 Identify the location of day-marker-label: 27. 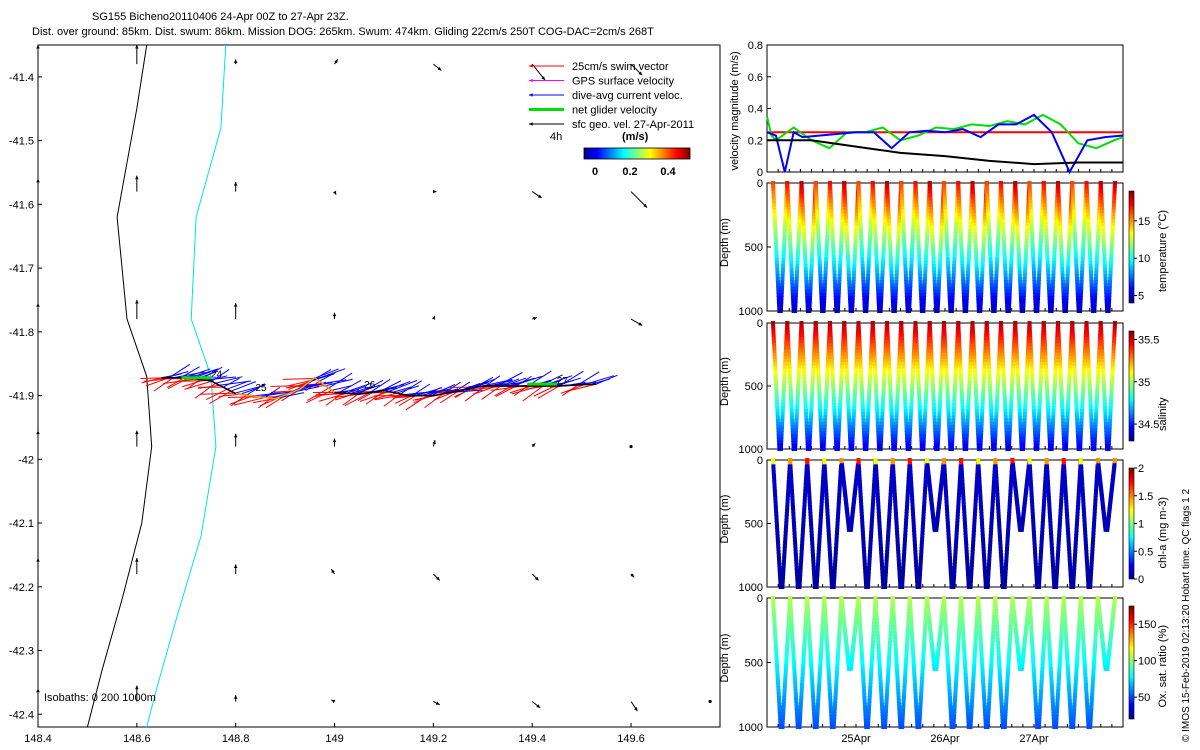
(563, 381).